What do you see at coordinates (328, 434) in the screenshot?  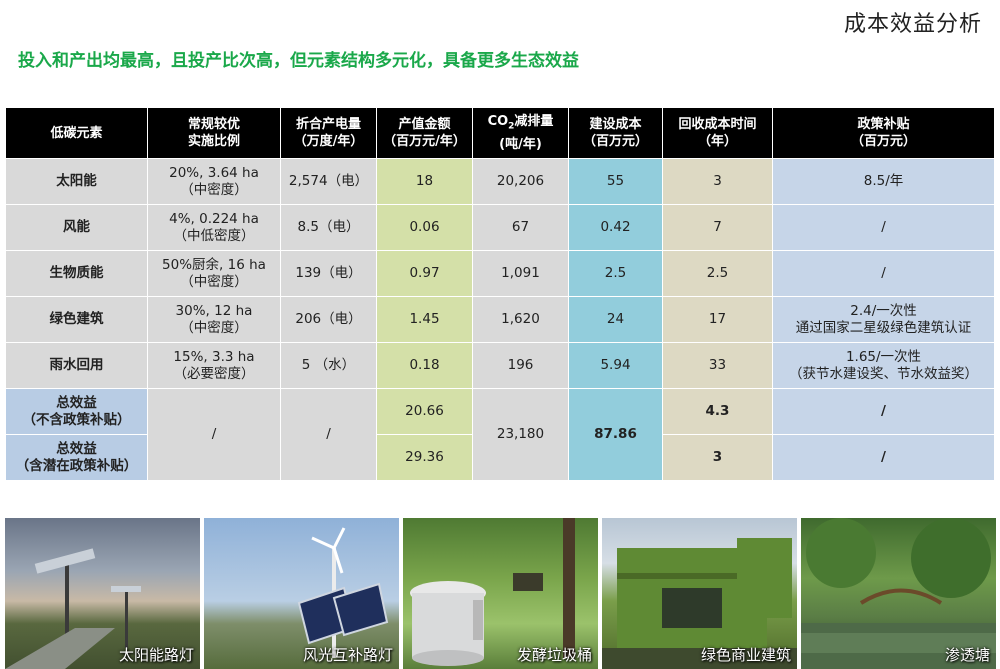 I see `total-power: /` at bounding box center [328, 434].